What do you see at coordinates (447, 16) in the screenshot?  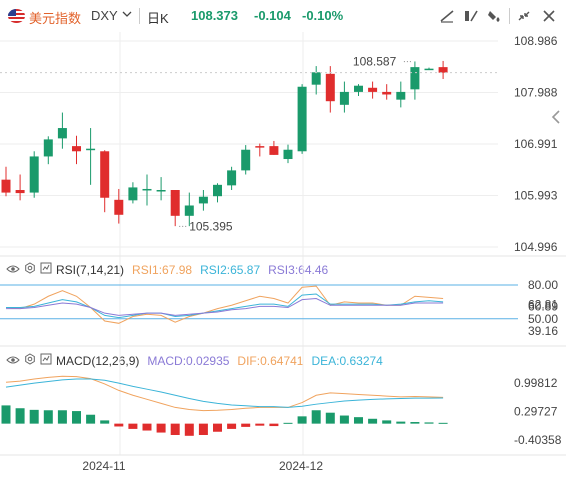 I see `draw-line-icon` at bounding box center [447, 16].